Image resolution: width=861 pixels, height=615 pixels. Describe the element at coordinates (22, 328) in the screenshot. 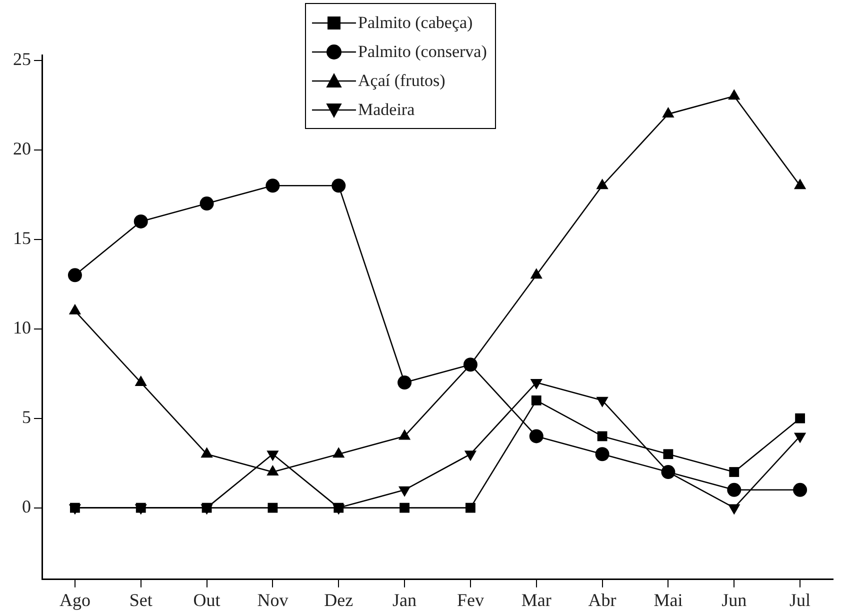

I see `y-tick-label: 10` at that location.